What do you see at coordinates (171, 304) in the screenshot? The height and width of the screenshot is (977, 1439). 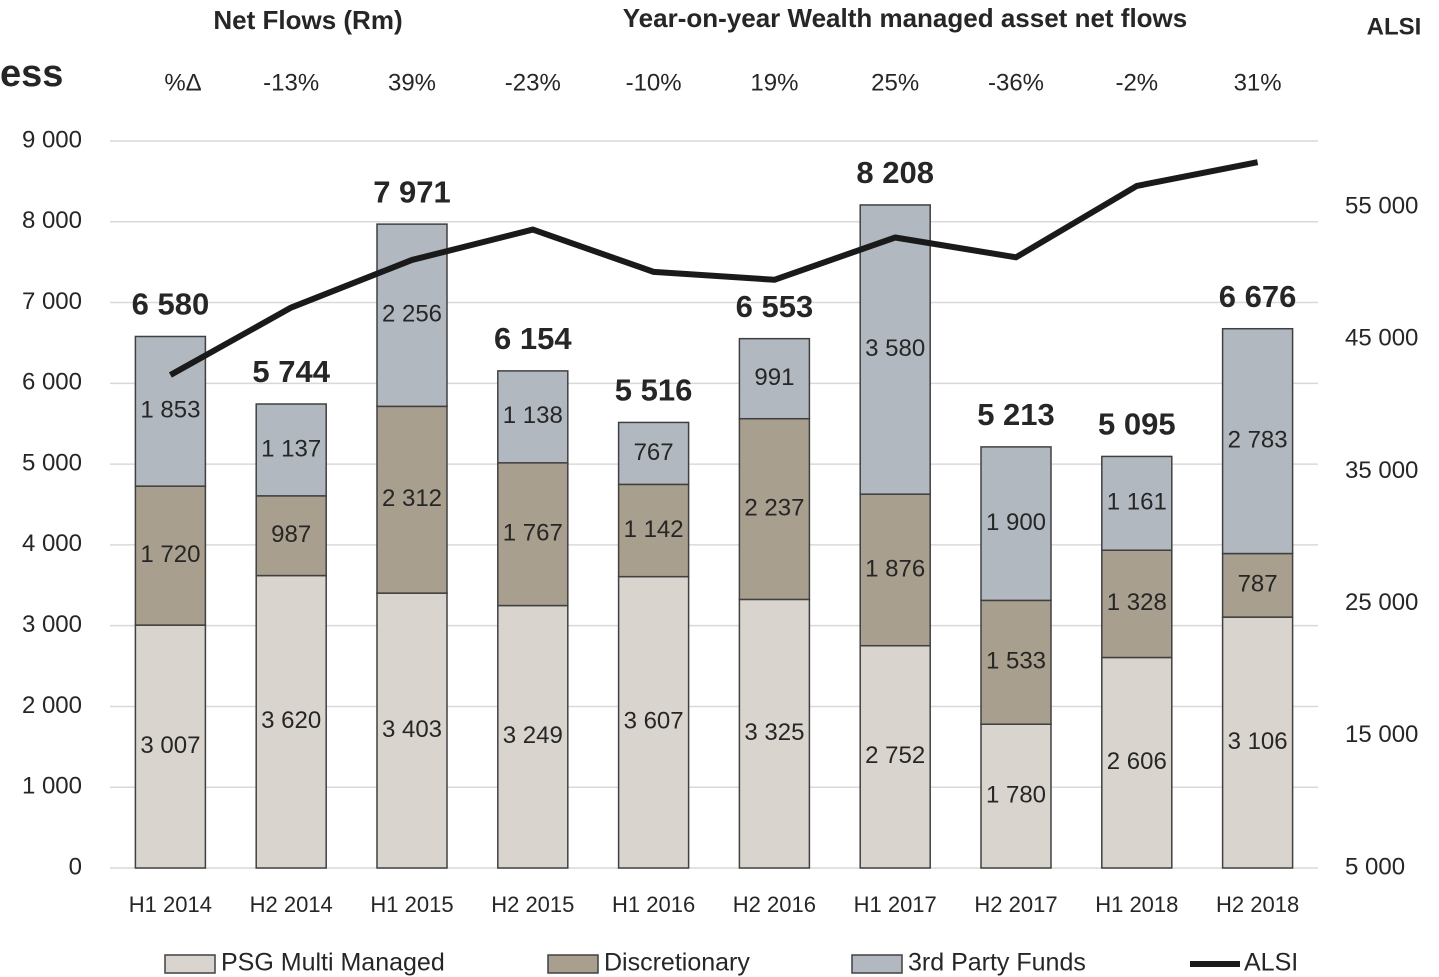 I see `total-label: 6 580` at bounding box center [171, 304].